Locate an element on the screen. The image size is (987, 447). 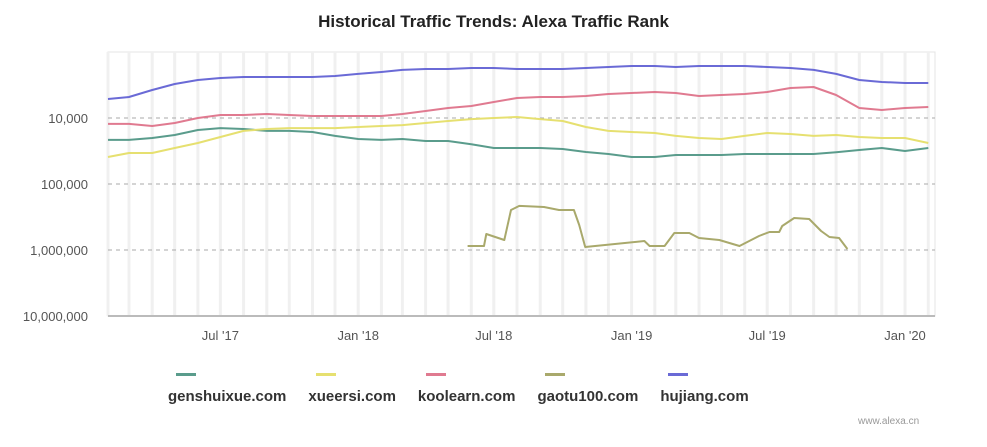
legend-item-genshuixue: genshuixue.com is located at coordinates (227, 388).